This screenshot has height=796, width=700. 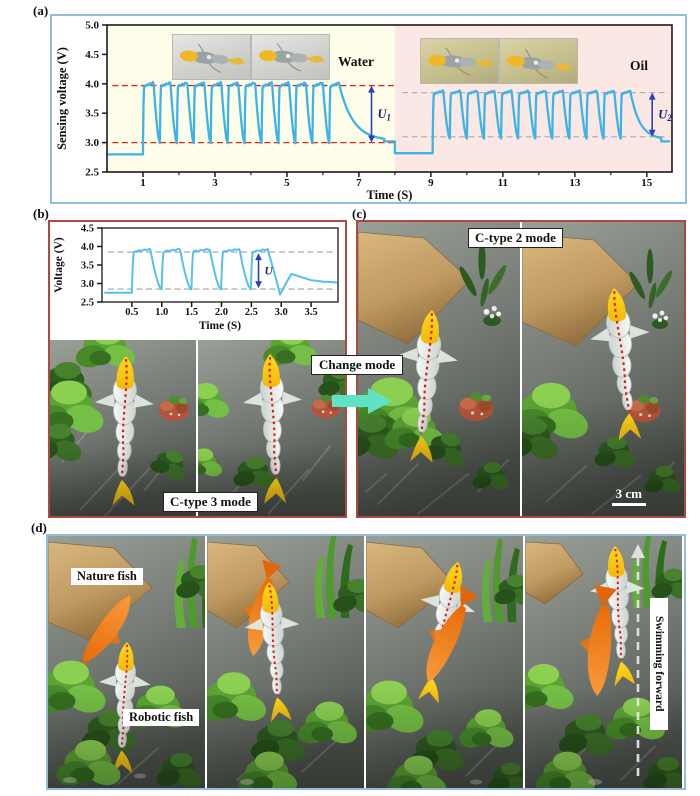 What do you see at coordinates (221, 312) in the screenshot?
I see `svg-text: 2.0` at bounding box center [221, 312].